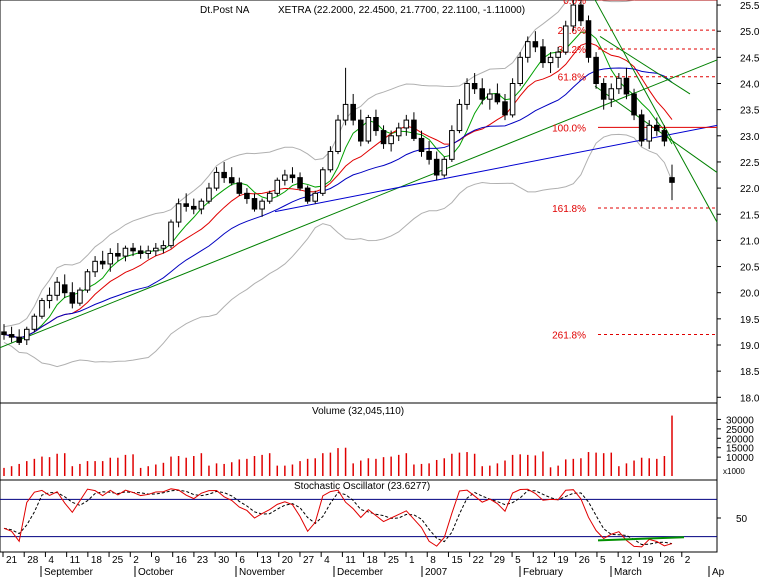 The width and height of the screenshot is (765, 577). What do you see at coordinates (732, 519) in the screenshot?
I see `stoch-axis: 50` at bounding box center [732, 519].